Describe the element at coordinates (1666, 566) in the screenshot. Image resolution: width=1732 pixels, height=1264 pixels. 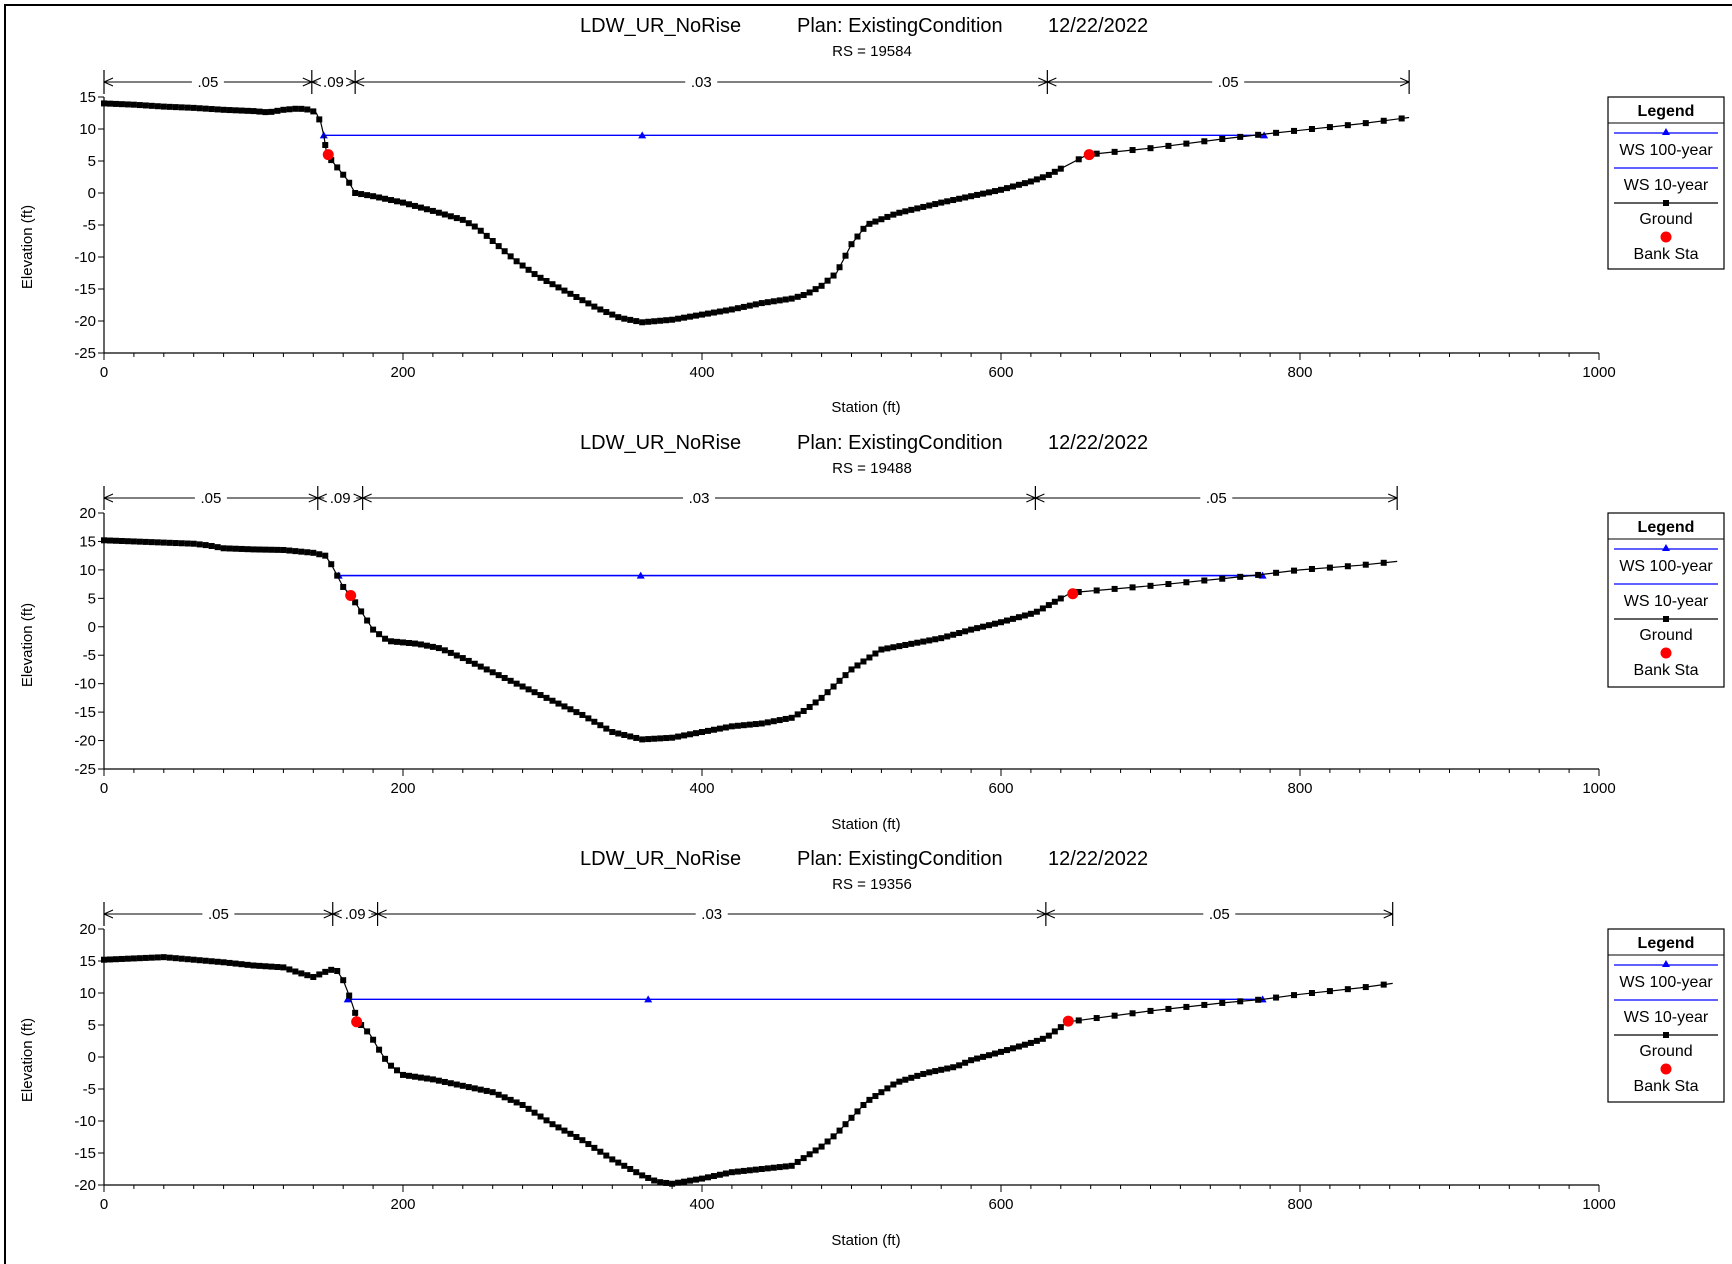
I see `legend-label-ws100: WS 100-year` at that location.